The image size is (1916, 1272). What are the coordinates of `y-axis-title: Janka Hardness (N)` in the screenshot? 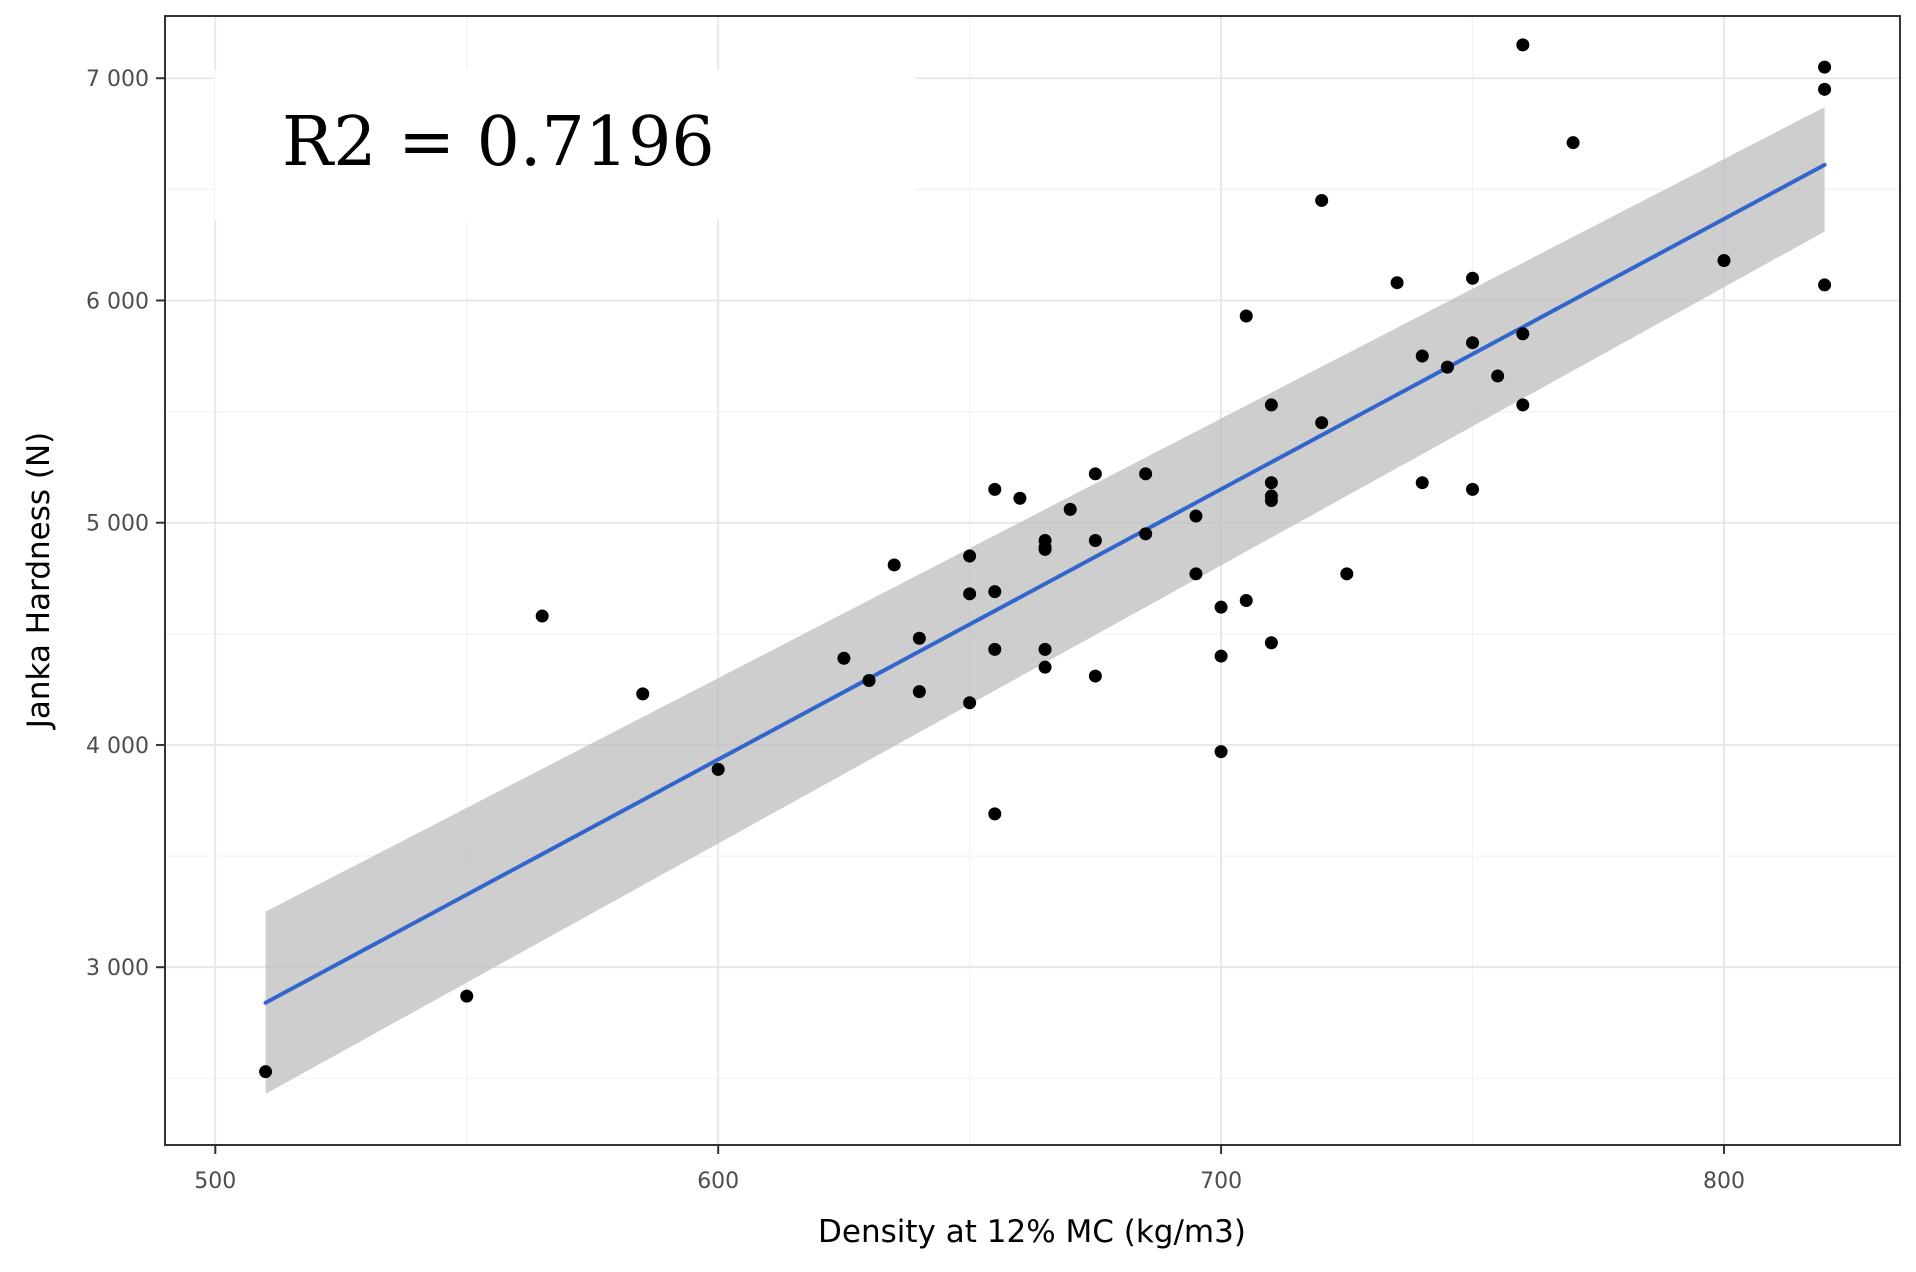 It's located at (39, 581).